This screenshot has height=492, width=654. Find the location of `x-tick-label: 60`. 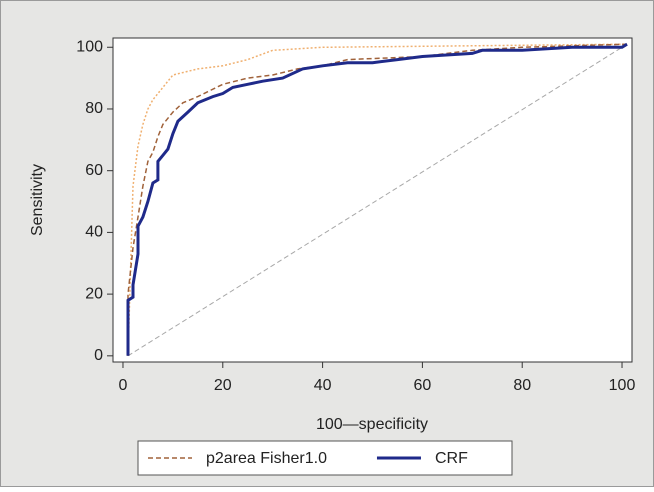

x-tick-label: 60 is located at coordinates (423, 385).